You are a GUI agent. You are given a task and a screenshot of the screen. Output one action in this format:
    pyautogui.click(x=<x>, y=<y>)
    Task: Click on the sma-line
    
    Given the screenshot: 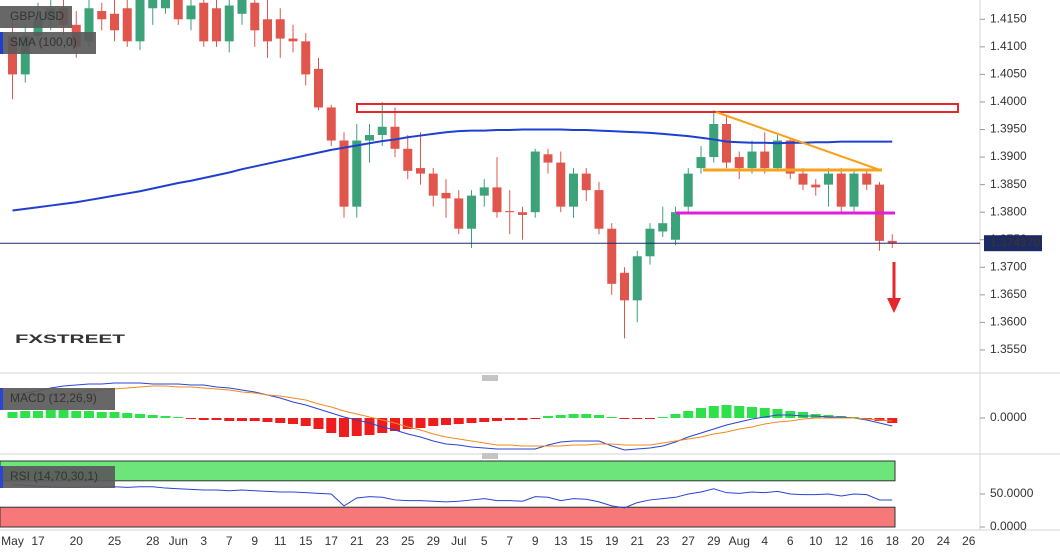 What is the action you would take?
    pyautogui.click(x=452, y=170)
    